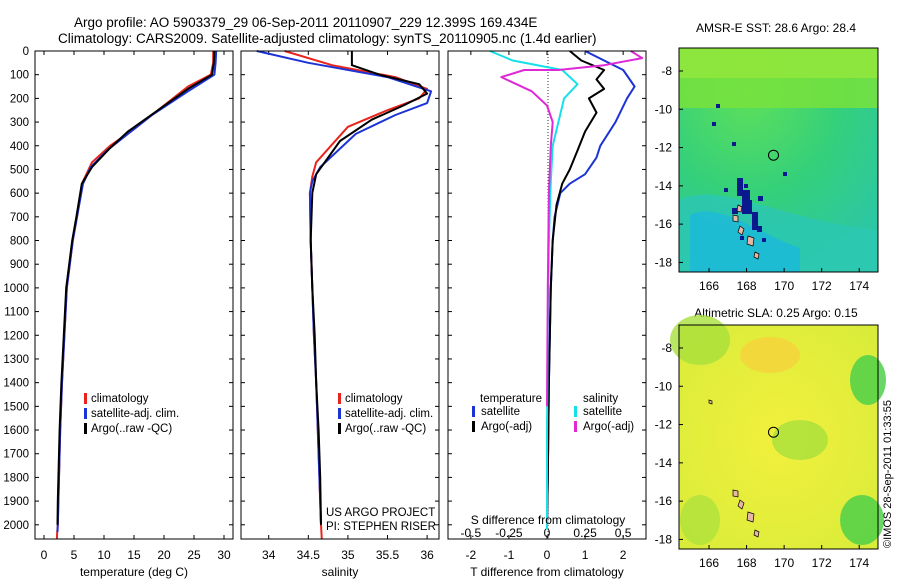  What do you see at coordinates (164, 555) in the screenshot?
I see `x-tick-label: 20` at bounding box center [164, 555].